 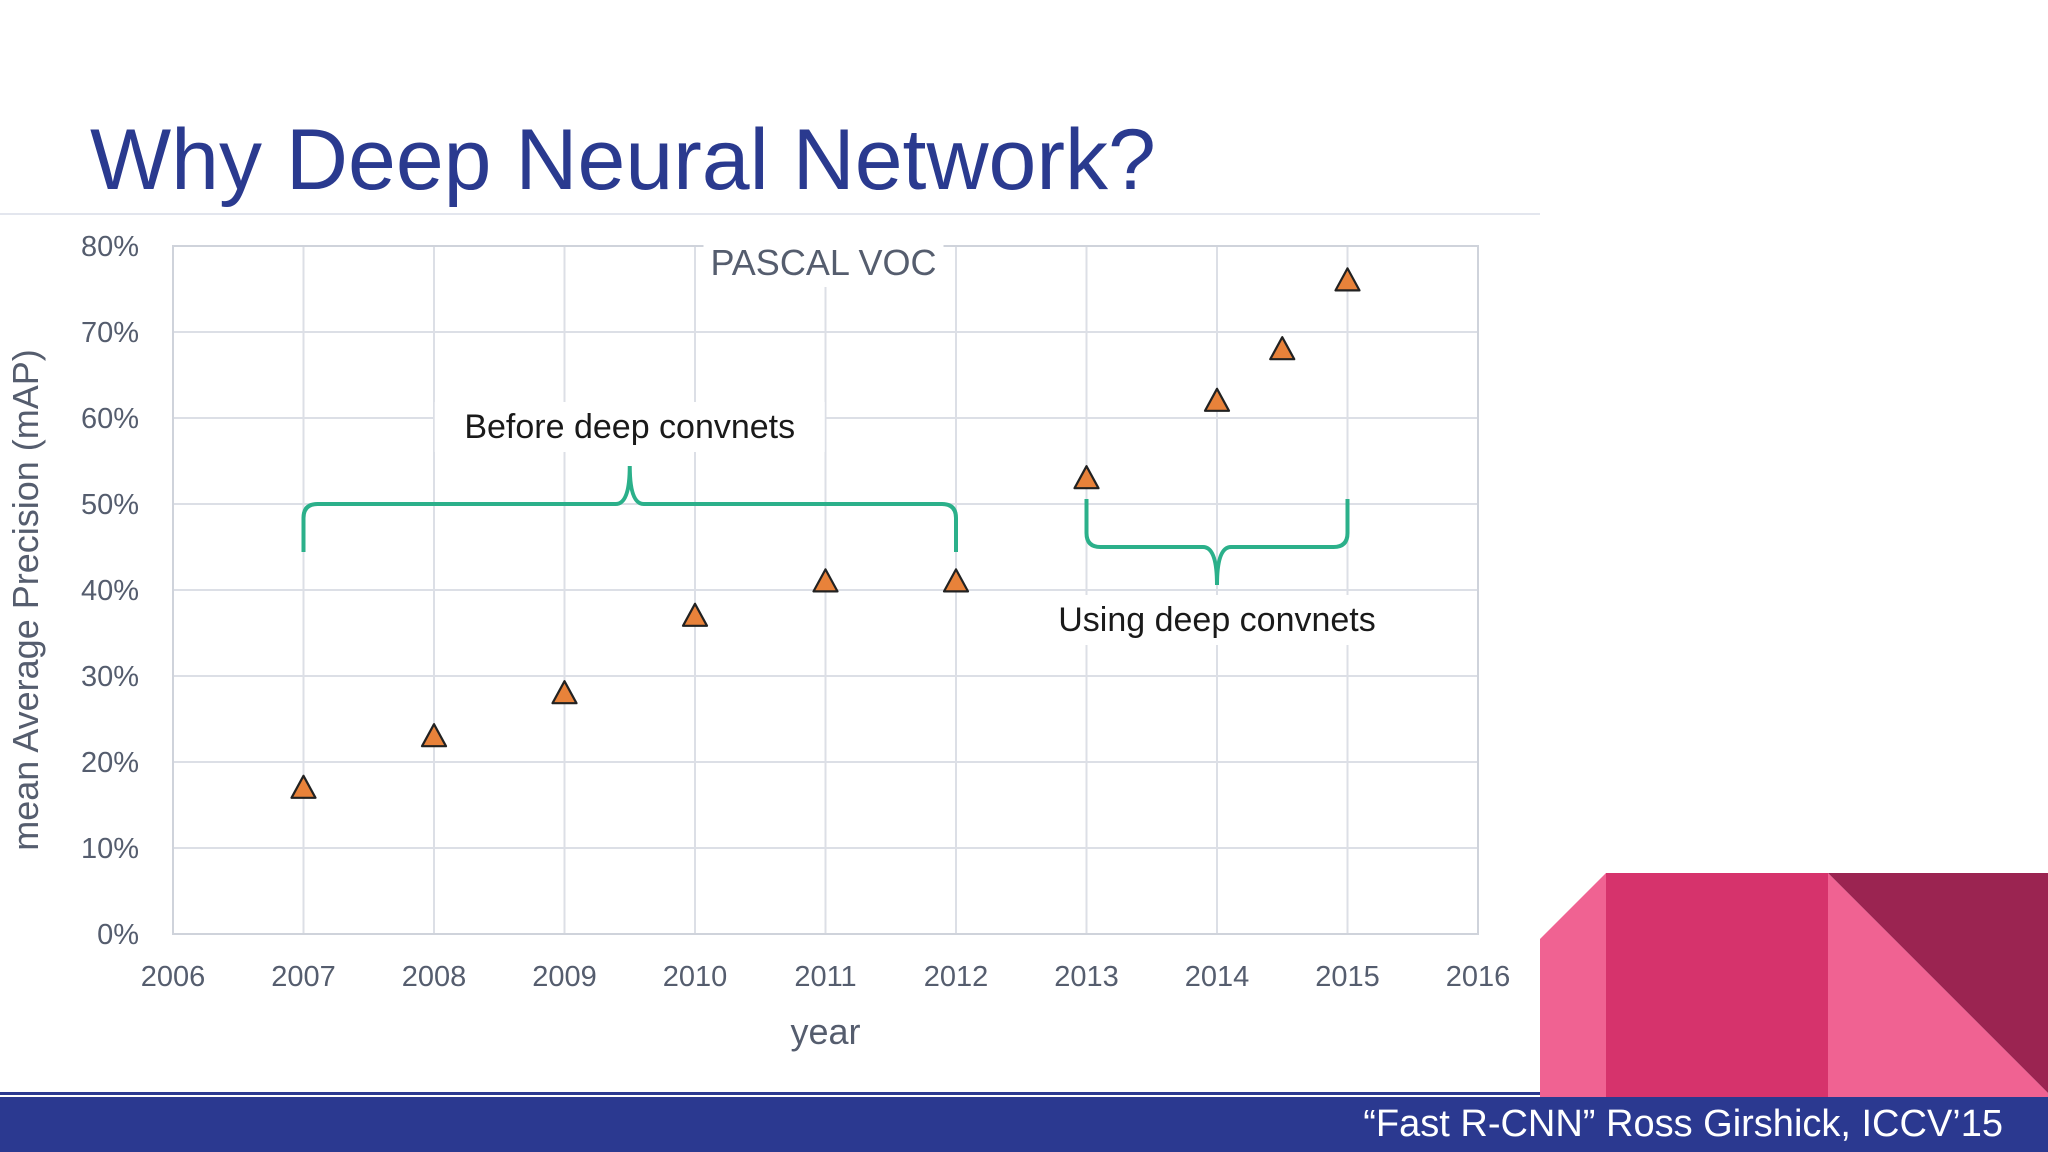 I want to click on x-tick-label: 2011, so click(x=825, y=977).